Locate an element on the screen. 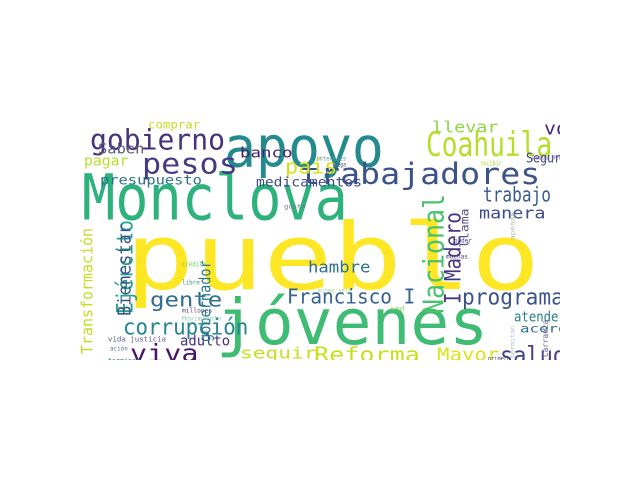  word-jovenes: jóvenes is located at coordinates (352, 322).